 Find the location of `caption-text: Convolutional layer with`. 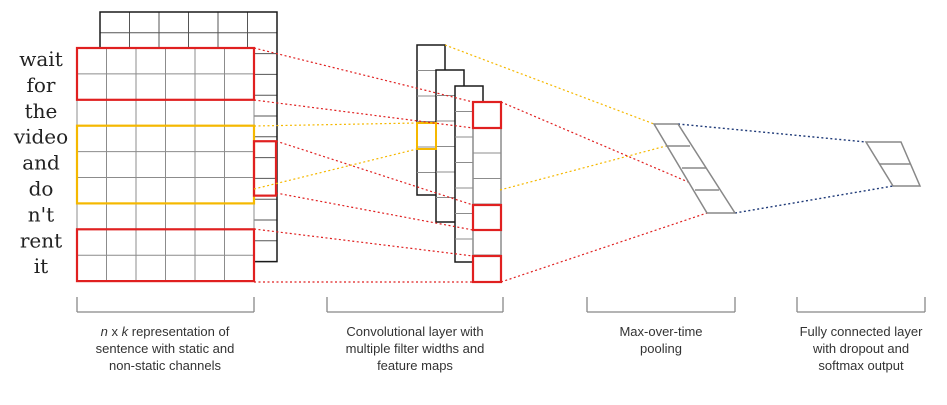

caption-text: Convolutional layer with is located at coordinates (414, 331).